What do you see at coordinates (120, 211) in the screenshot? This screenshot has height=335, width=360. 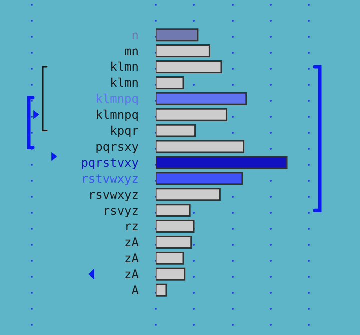 I see `y-tick-label: rsvyz` at bounding box center [120, 211].